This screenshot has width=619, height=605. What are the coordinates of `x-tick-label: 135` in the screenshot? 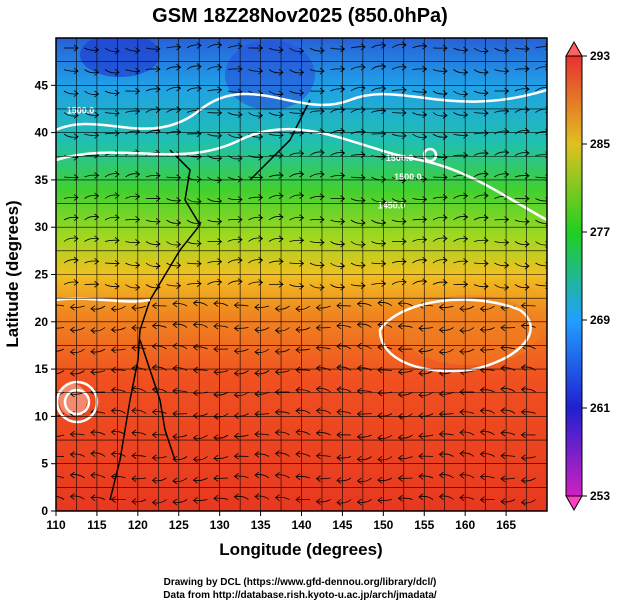 It's located at (261, 525).